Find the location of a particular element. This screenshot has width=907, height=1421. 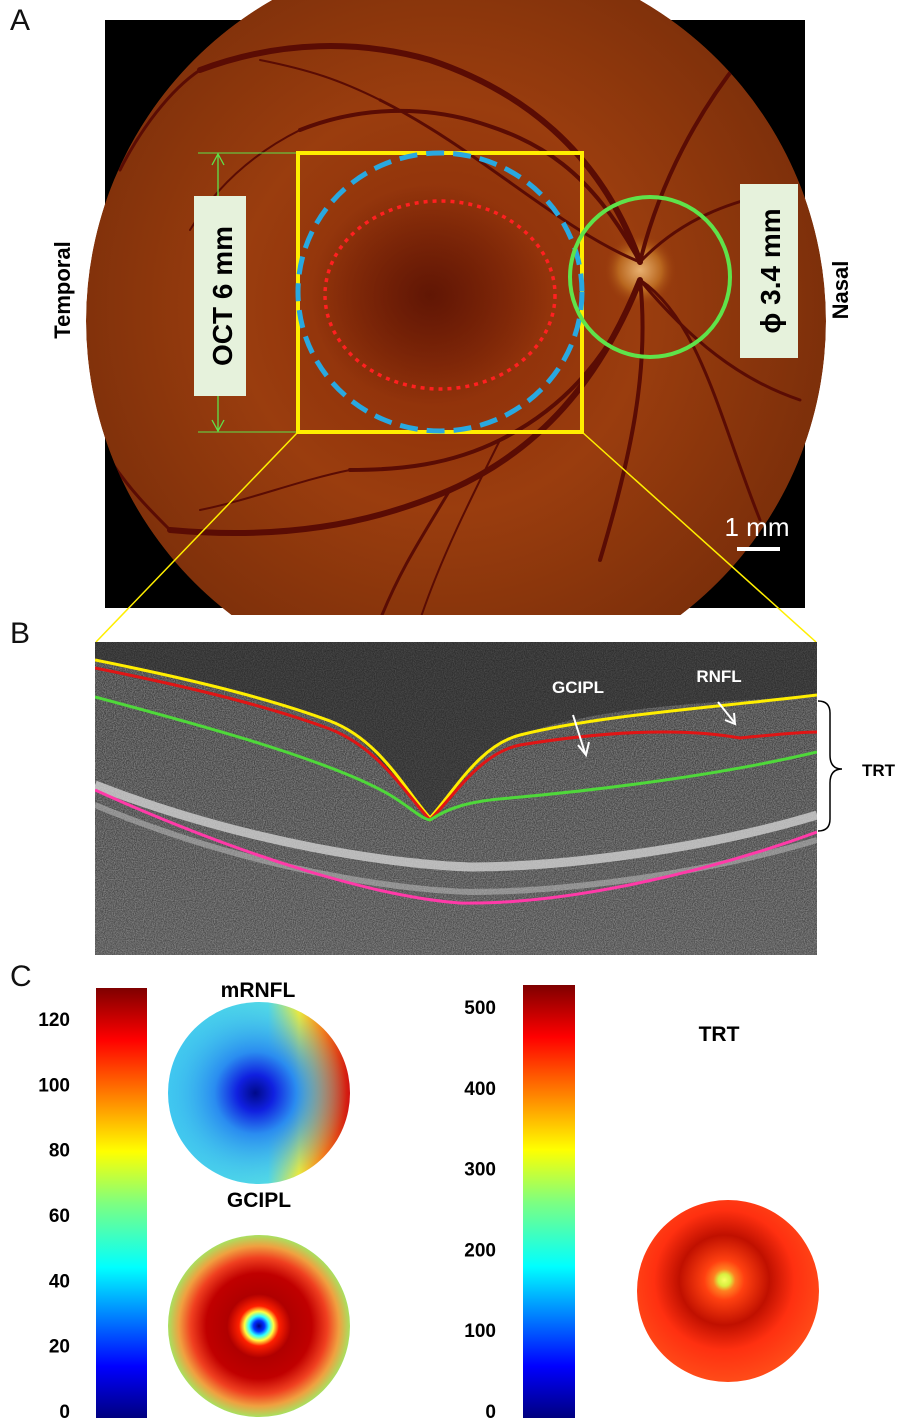

oct-label-box is located at coordinates (220, 296).